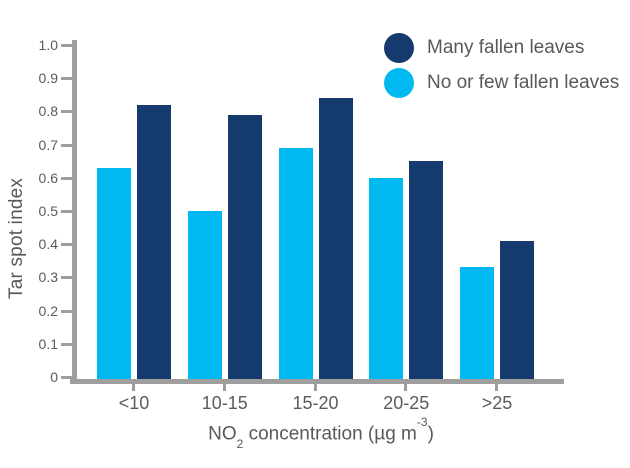 The image size is (630, 468). I want to click on y-axis-tick-label: 0.2, so click(48, 310).